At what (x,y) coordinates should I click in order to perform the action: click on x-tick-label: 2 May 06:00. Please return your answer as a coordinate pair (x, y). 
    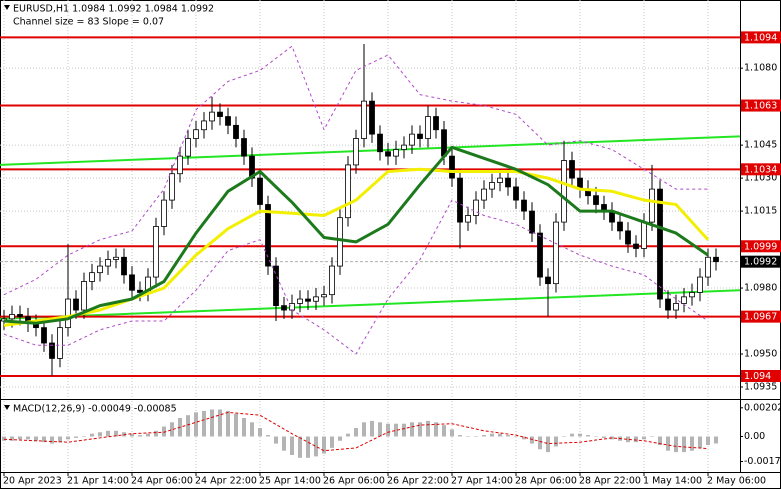
    Looking at the image, I should click on (736, 481).